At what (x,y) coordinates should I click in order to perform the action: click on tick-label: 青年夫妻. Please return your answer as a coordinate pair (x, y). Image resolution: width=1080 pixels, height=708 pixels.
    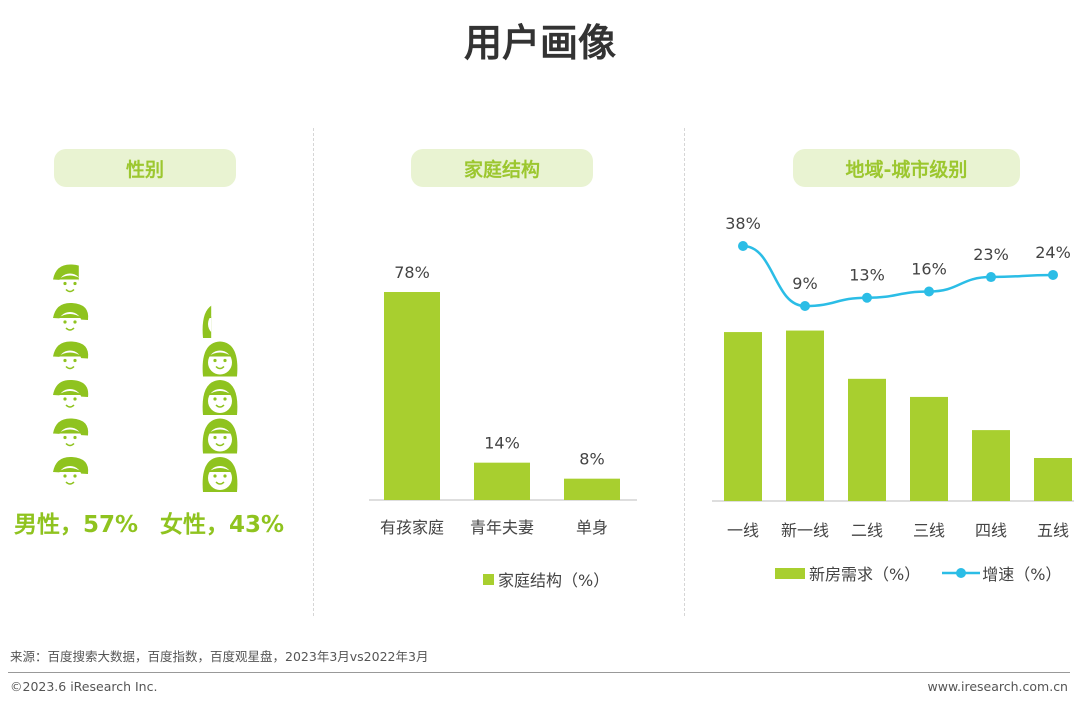
    Looking at the image, I should click on (502, 527).